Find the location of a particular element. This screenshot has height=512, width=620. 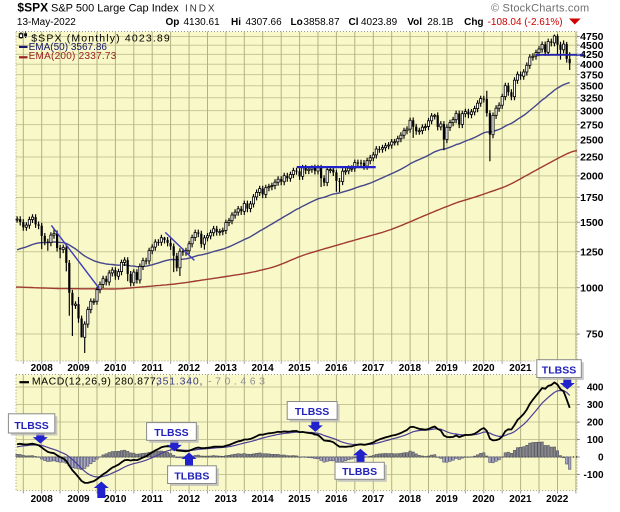

svg-text: 1500 is located at coordinates (592, 223).